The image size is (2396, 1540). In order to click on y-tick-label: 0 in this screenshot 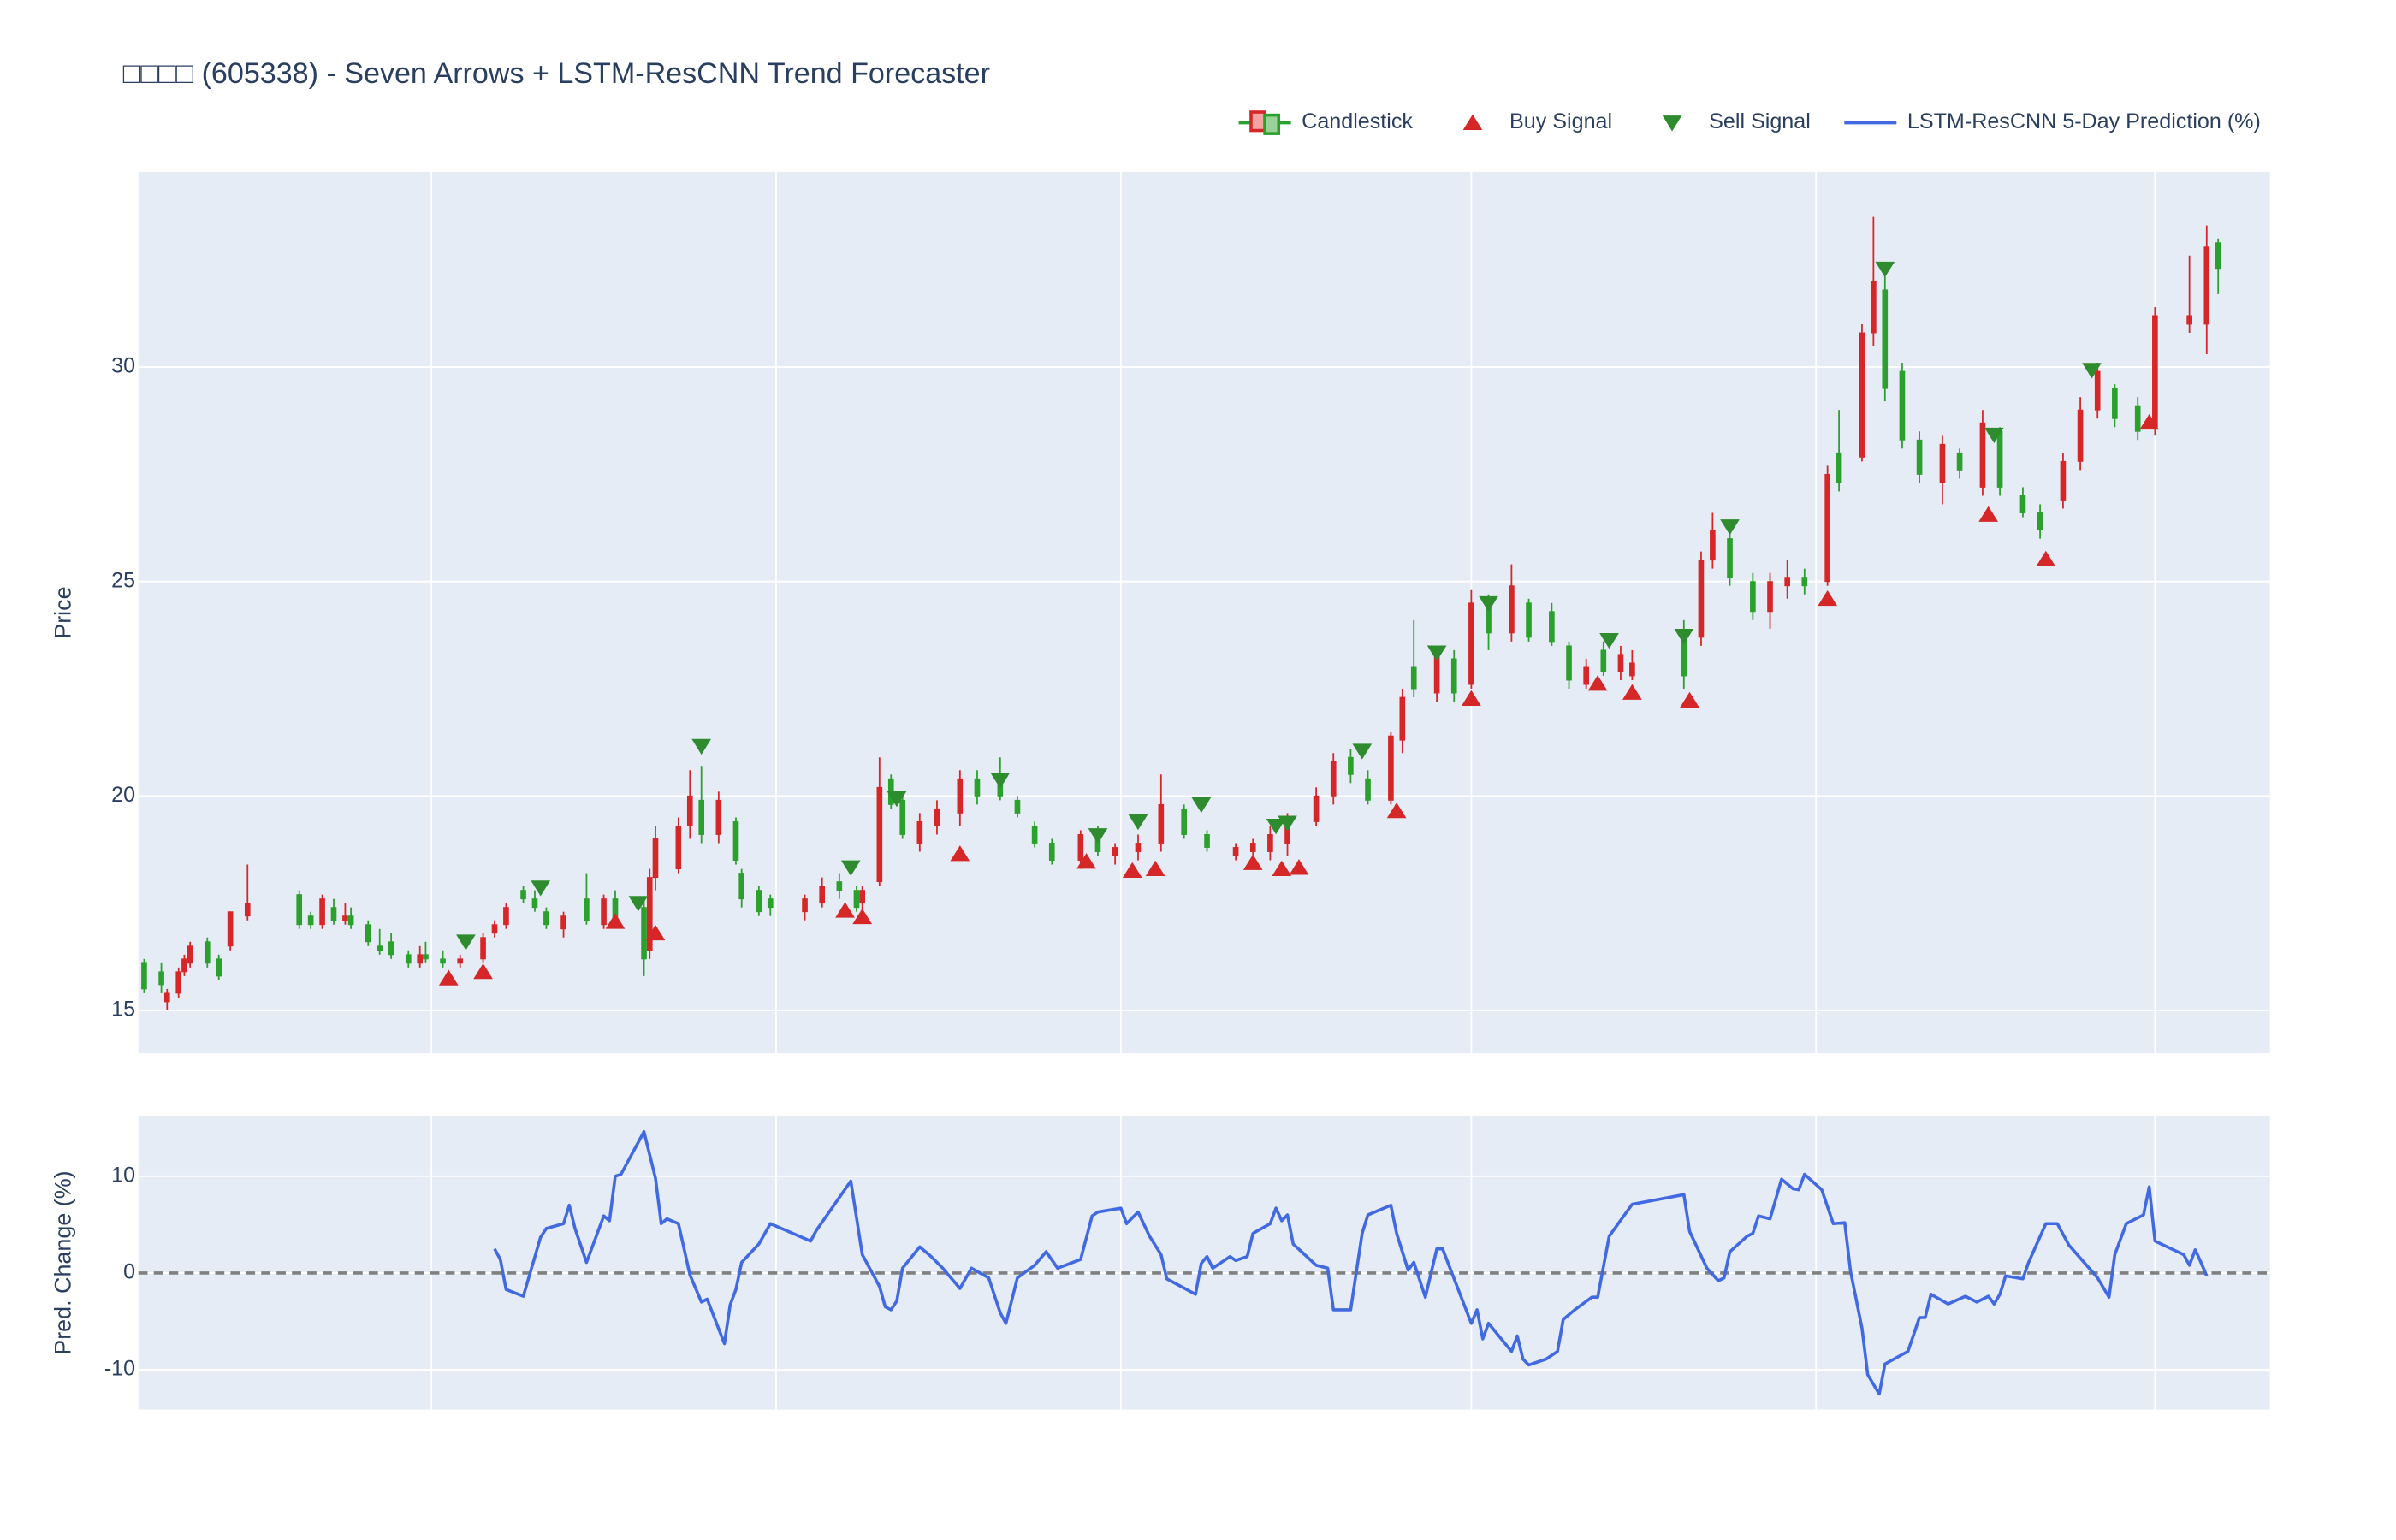, I will do `click(129, 1272)`.